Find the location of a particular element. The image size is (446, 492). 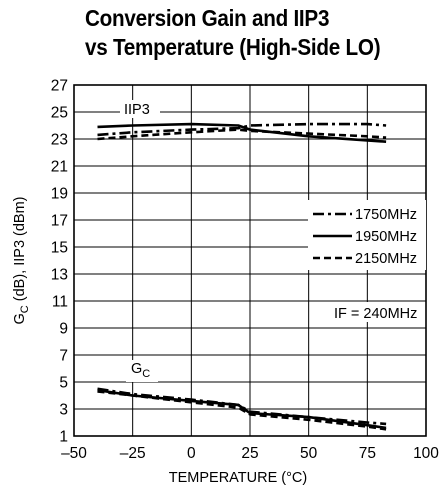

y-tick-label: 3 is located at coordinates (63, 410).